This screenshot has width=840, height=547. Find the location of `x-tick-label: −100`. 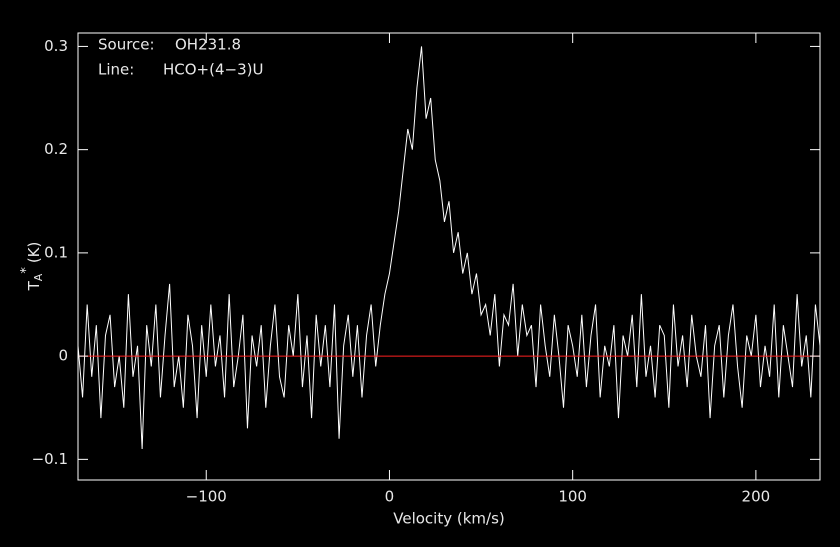

x-tick-label: −100 is located at coordinates (206, 497).